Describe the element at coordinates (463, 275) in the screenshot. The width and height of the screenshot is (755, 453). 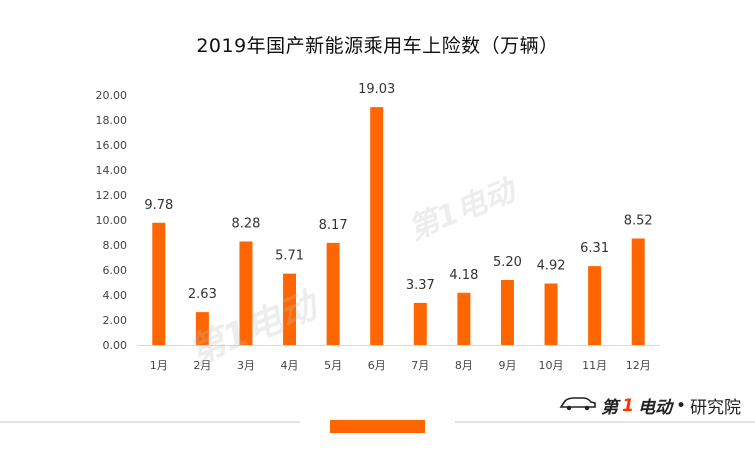
I see `data-label: 4.18` at that location.